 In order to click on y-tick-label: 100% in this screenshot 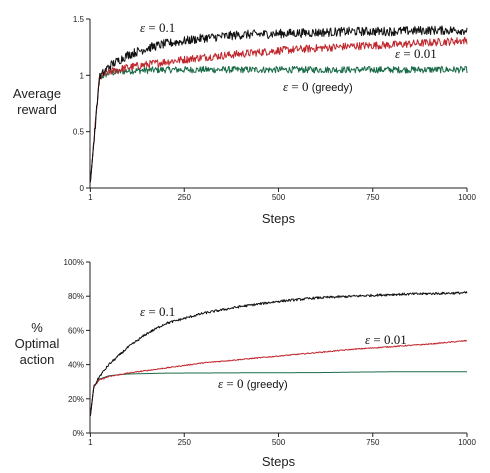, I will do `click(74, 262)`.